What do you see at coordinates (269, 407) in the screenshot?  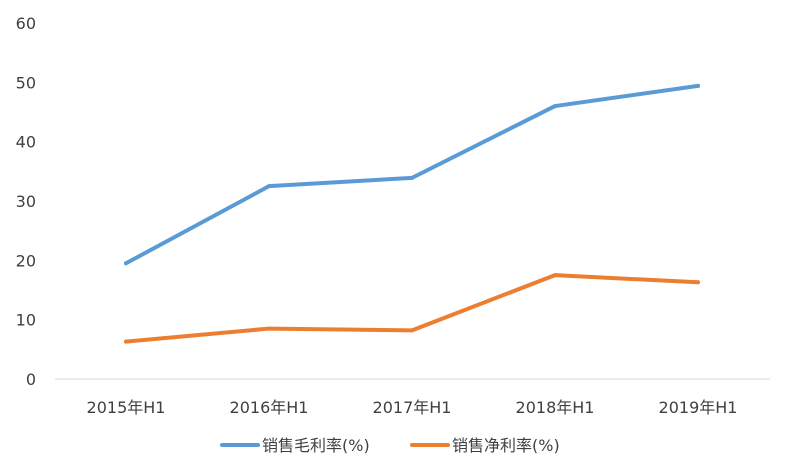 I see `x-tick-label: 2016年H1` at bounding box center [269, 407].